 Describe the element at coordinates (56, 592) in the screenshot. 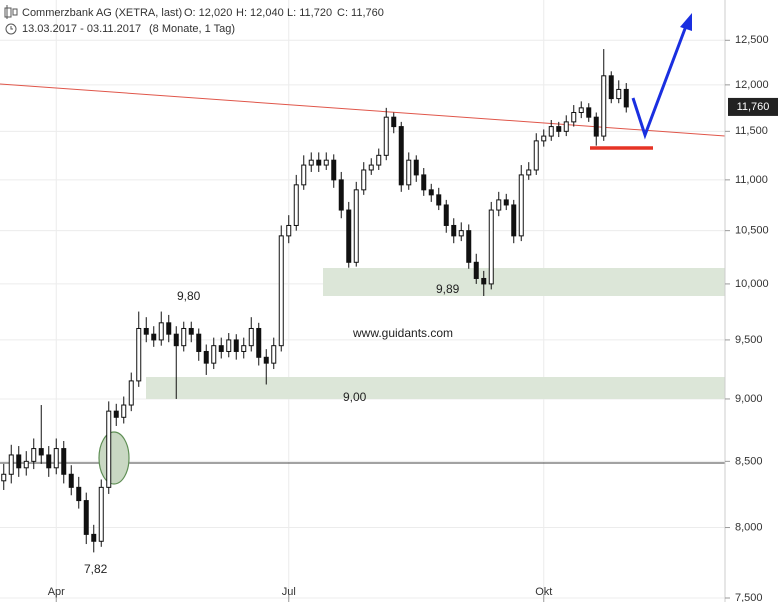

I see `x-tick-label: Apr` at that location.